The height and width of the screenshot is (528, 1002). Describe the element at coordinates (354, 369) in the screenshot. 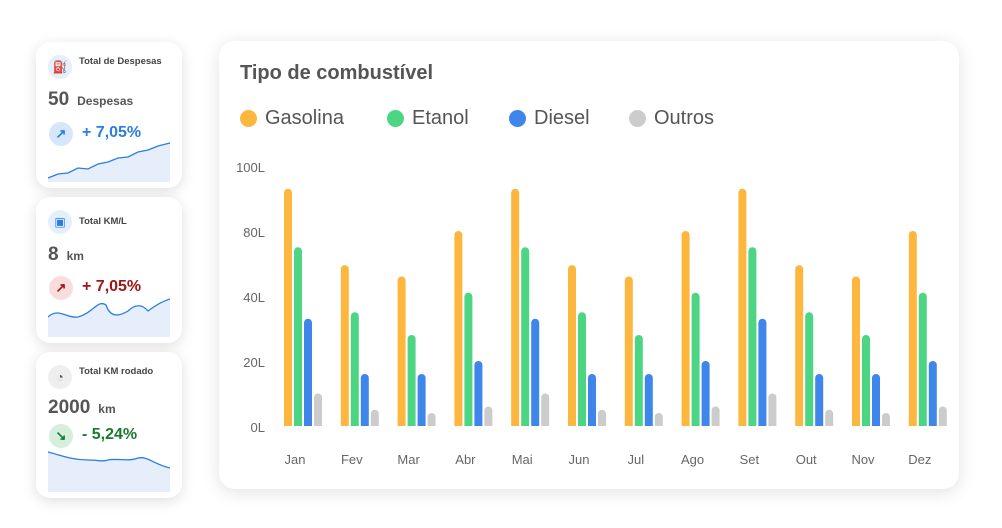

I see `bar-etanol-fev` at that location.